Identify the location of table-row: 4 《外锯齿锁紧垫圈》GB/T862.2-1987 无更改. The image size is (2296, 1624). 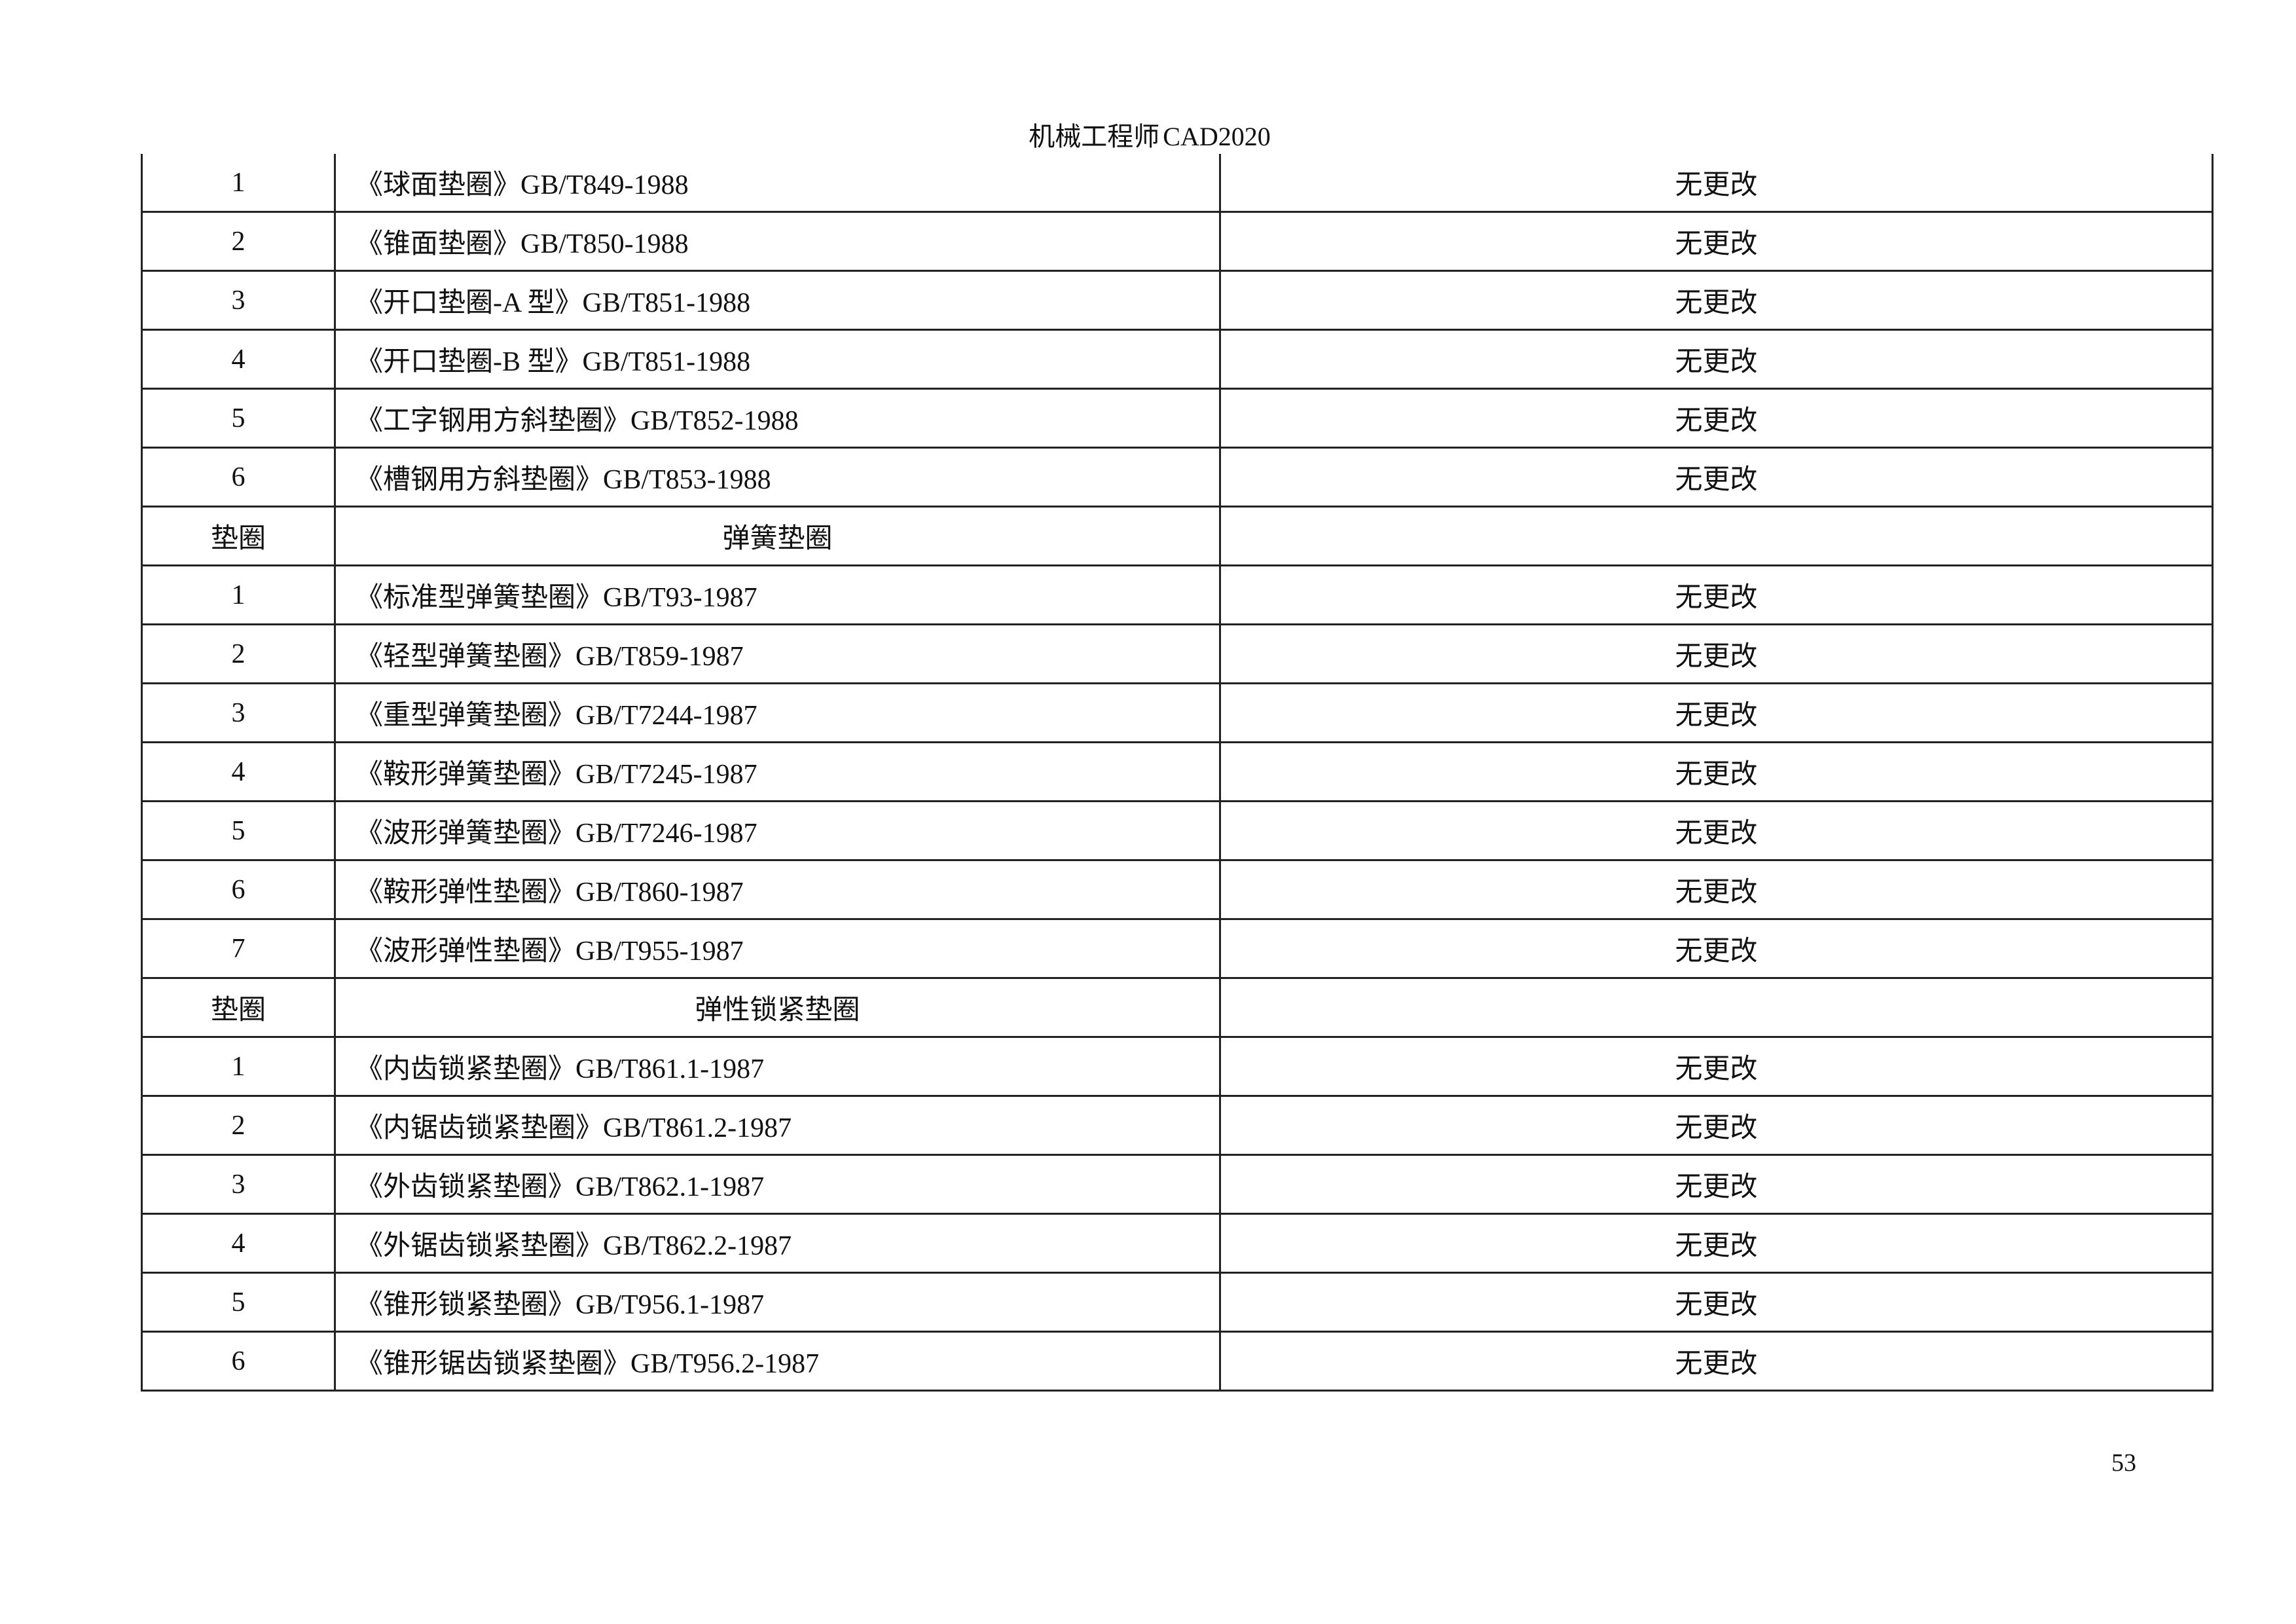
(1177, 1243).